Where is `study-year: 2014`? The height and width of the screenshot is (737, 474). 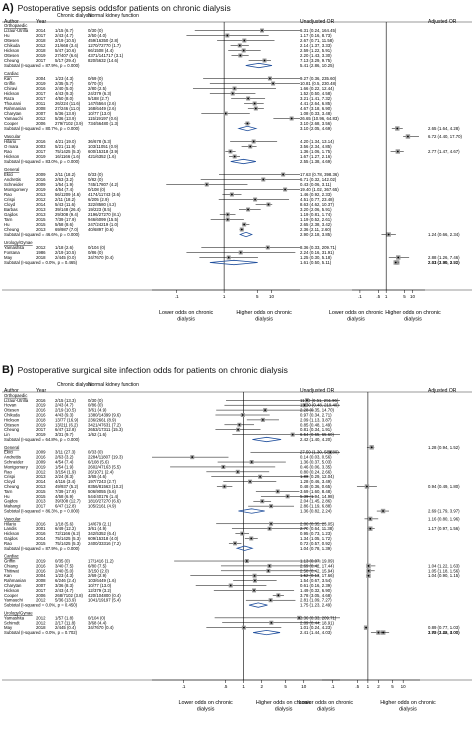
study-year: 2014 is located at coordinates (41, 481).